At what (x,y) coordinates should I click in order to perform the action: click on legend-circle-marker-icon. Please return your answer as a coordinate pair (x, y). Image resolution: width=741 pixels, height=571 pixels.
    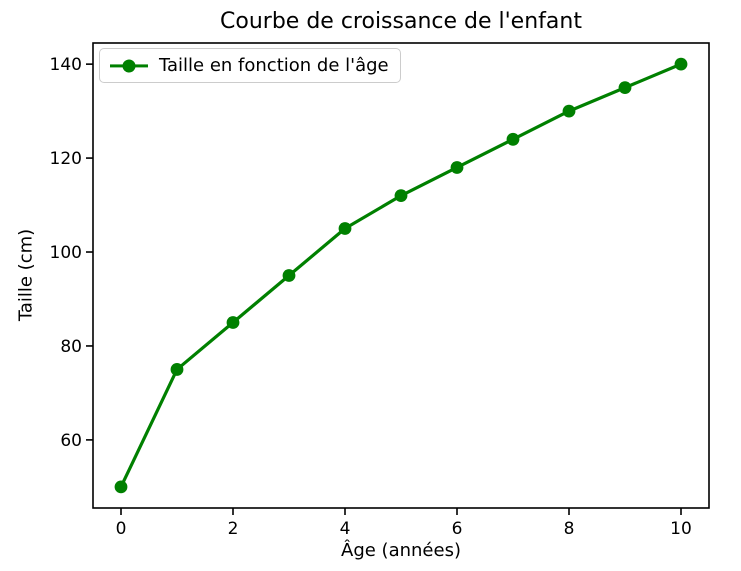
    Looking at the image, I should click on (129, 65).